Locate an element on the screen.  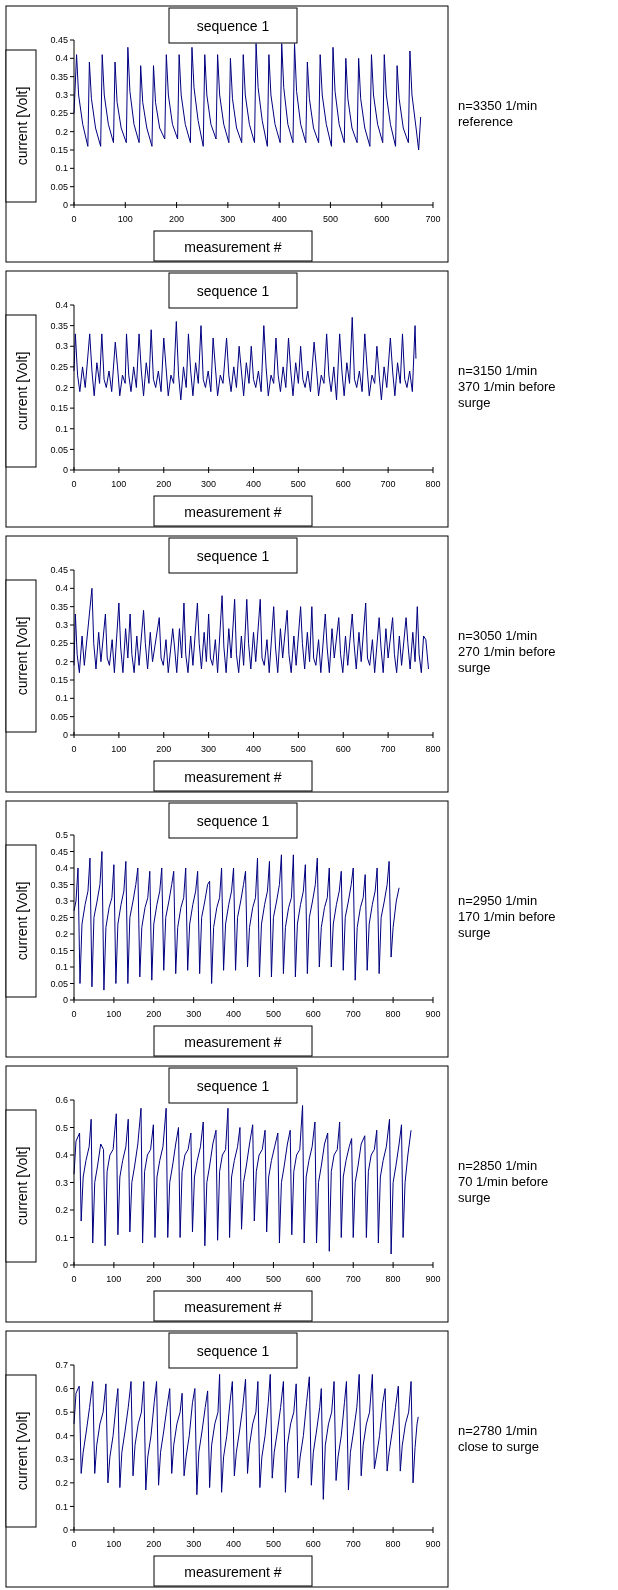
text: n=2950 1/min 170 1/min before surge is located at coordinates (507, 916).